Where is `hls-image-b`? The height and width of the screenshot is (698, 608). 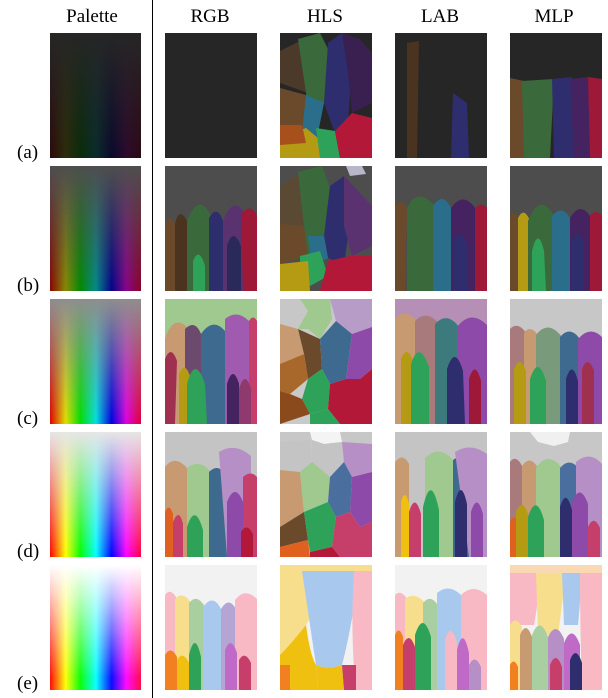
hls-image-b is located at coordinates (326, 228).